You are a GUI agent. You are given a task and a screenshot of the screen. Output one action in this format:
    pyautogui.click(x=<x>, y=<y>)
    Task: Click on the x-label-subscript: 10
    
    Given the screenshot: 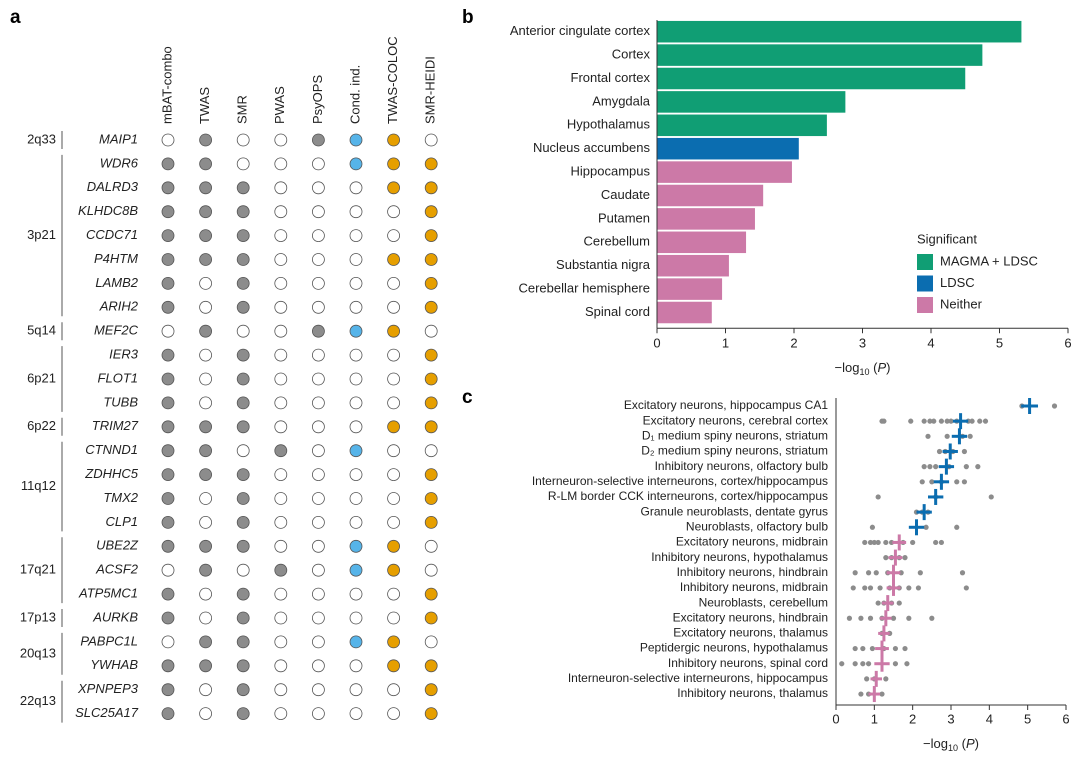 What is the action you would take?
    pyautogui.click(x=864, y=373)
    